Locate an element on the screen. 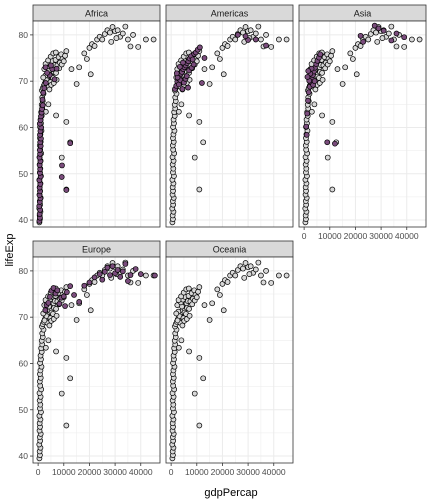 This screenshot has width=432, height=504. y-tick-label: 60 is located at coordinates (24, 127).